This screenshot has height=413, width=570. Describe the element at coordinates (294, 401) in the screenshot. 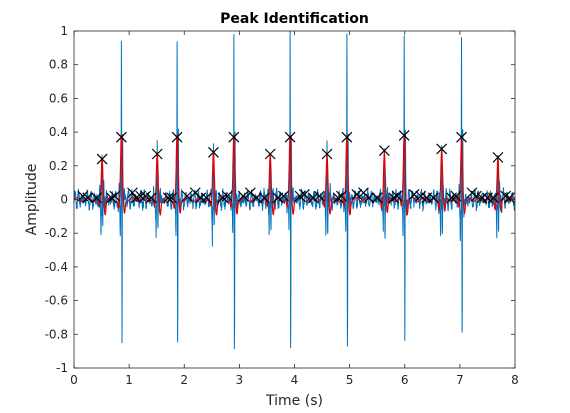

I see `x-axis-label: Time (s)` at that location.